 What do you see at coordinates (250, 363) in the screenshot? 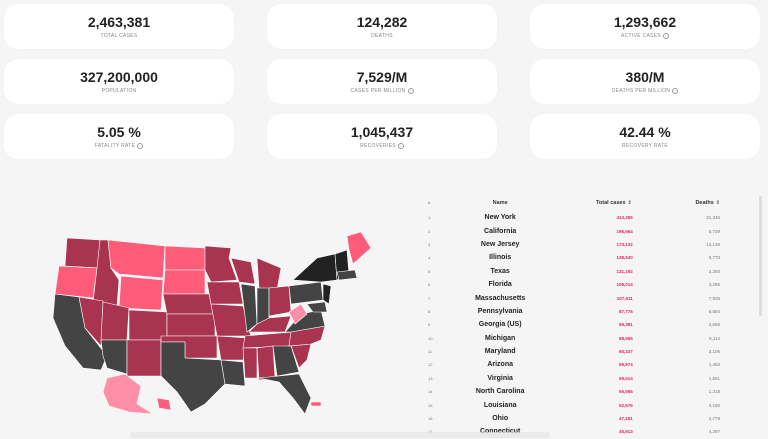
I see `state-mississippi` at bounding box center [250, 363].